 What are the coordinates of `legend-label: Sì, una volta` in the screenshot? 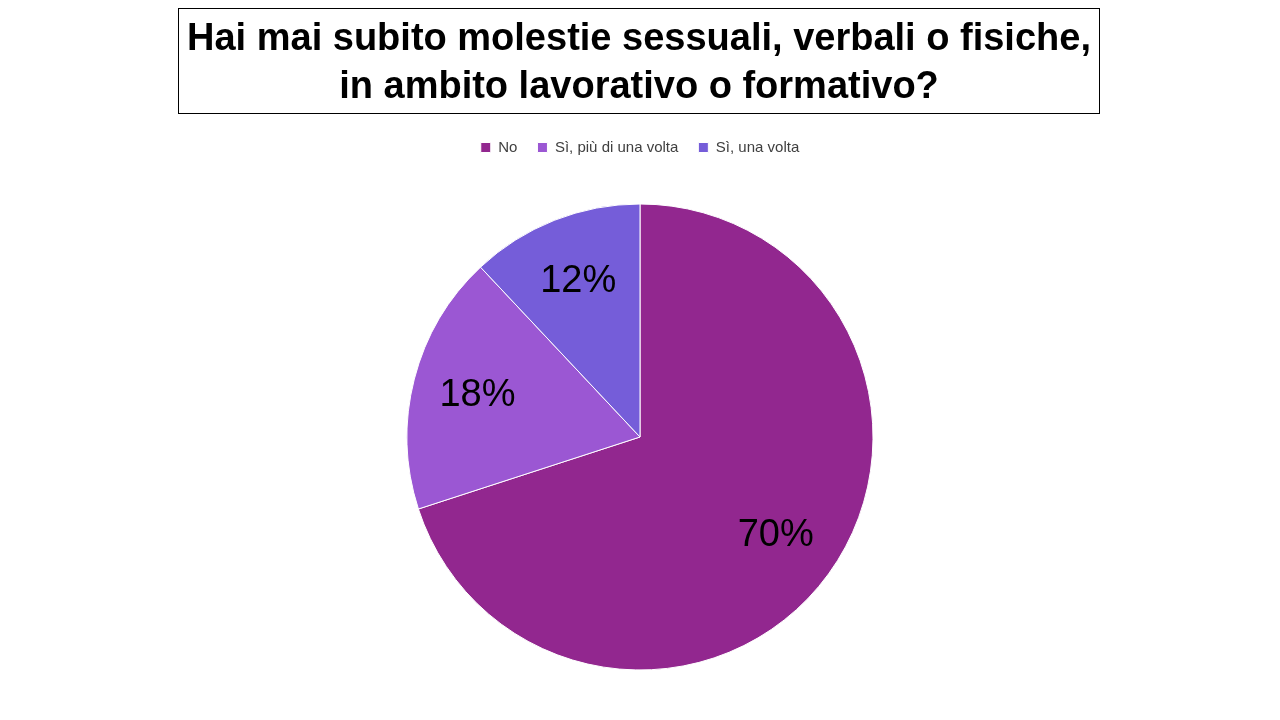 It's located at (757, 146).